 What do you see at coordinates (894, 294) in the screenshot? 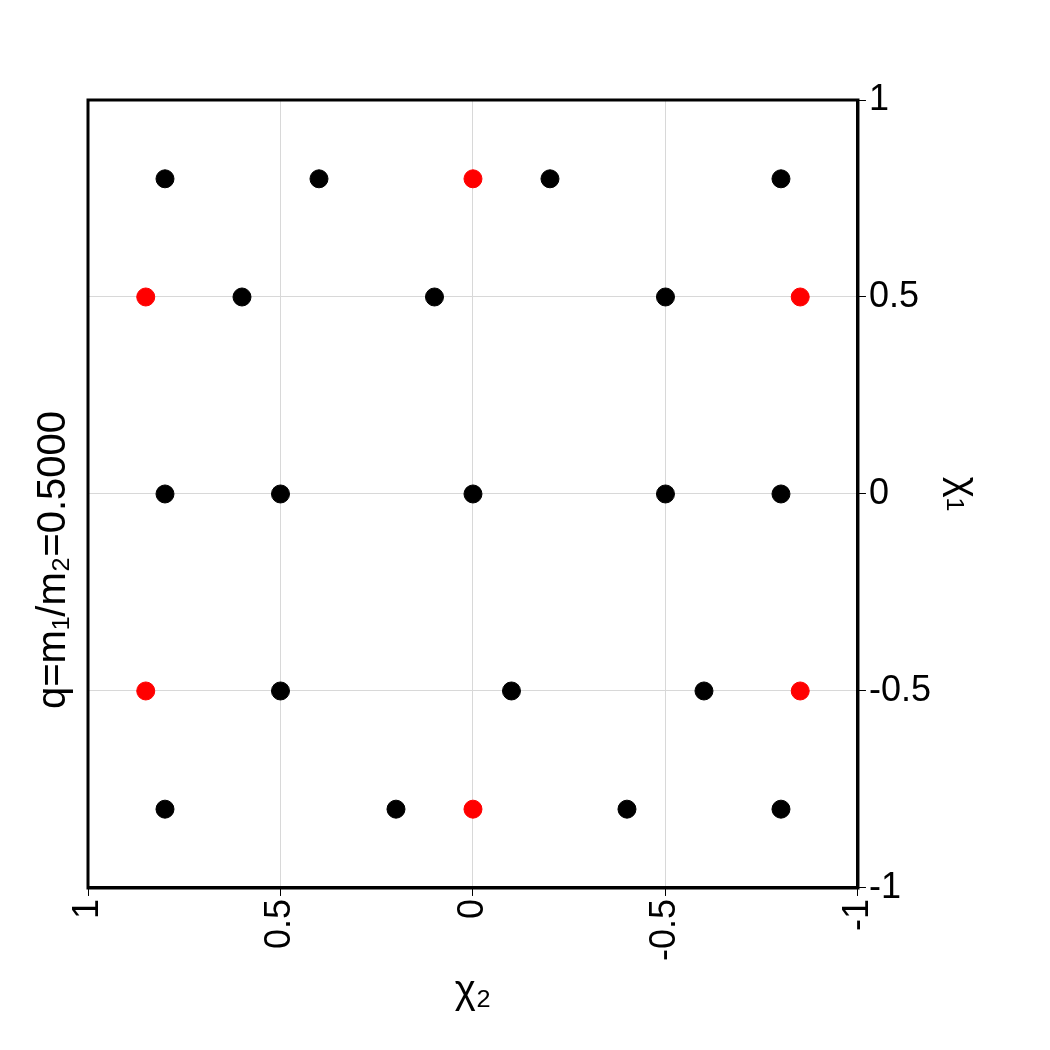
I see `y-tick-label: 0.5` at bounding box center [894, 294].